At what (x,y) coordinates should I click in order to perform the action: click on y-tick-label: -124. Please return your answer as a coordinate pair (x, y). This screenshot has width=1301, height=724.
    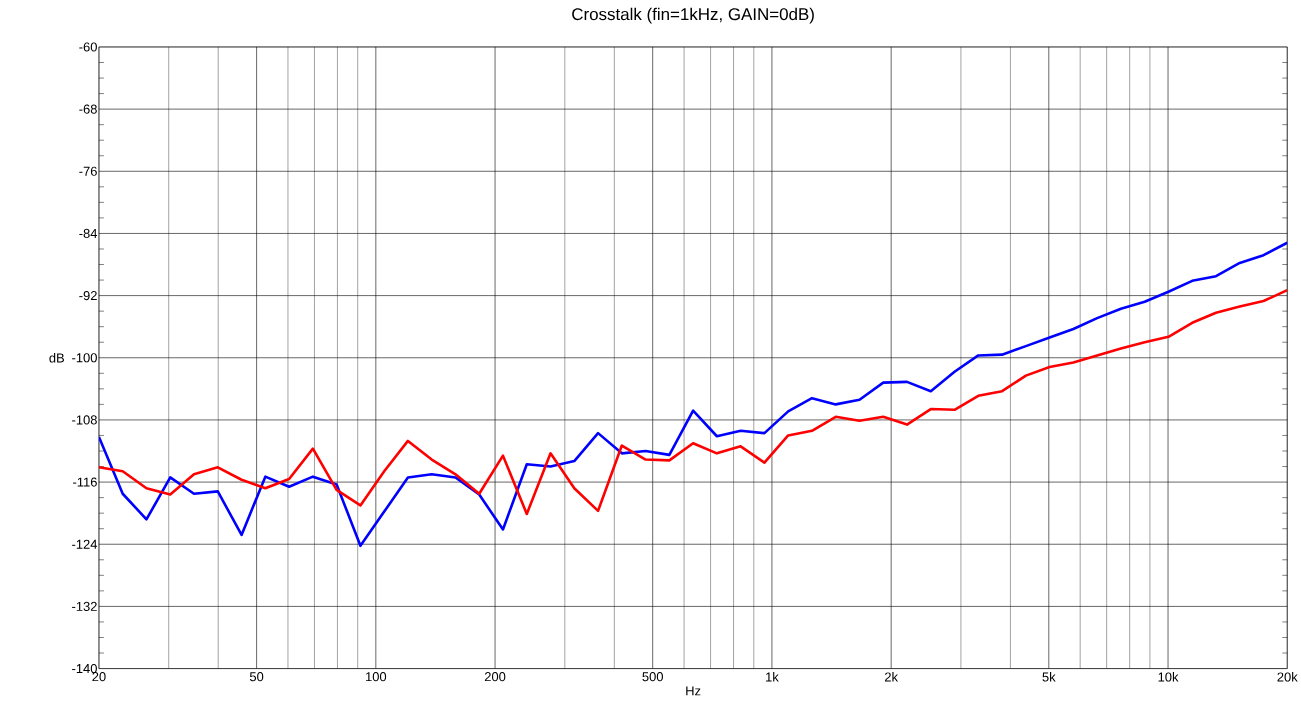
    Looking at the image, I should click on (85, 544).